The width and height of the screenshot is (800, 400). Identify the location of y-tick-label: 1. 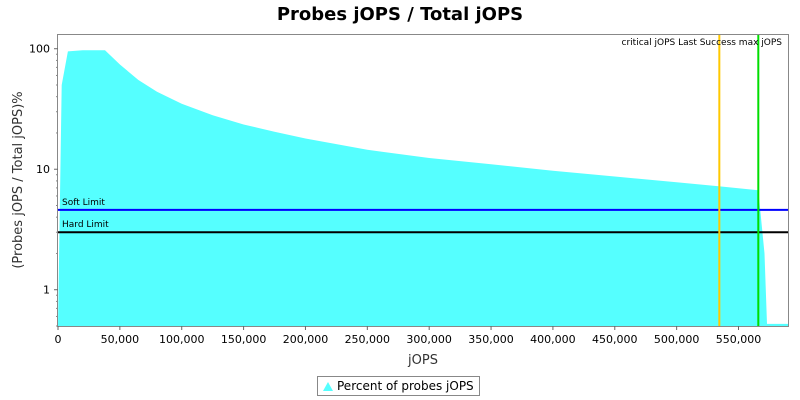
(46, 290).